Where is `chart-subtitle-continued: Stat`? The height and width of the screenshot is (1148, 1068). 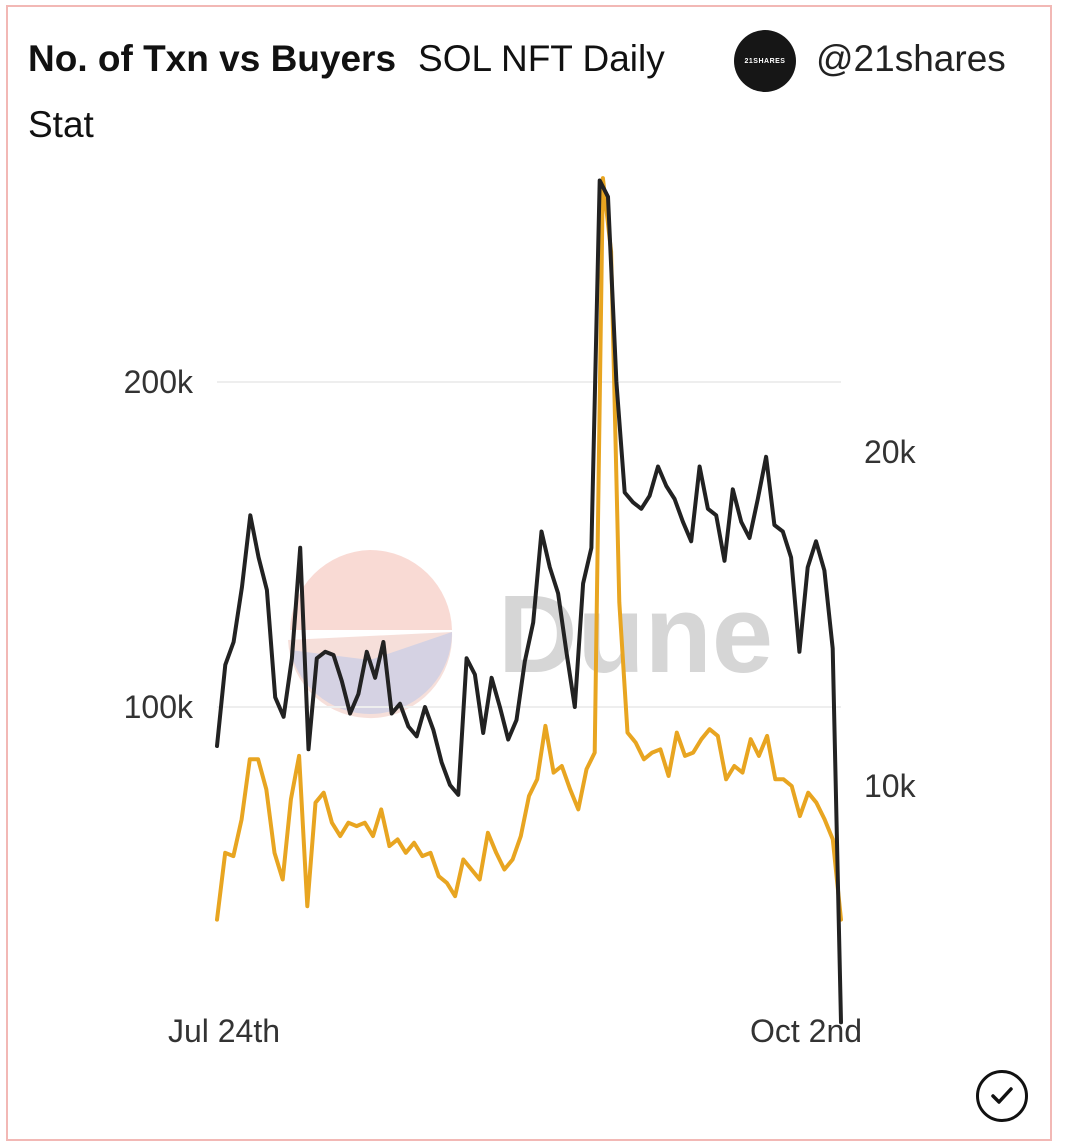 chart-subtitle-continued: Stat is located at coordinates (61, 124).